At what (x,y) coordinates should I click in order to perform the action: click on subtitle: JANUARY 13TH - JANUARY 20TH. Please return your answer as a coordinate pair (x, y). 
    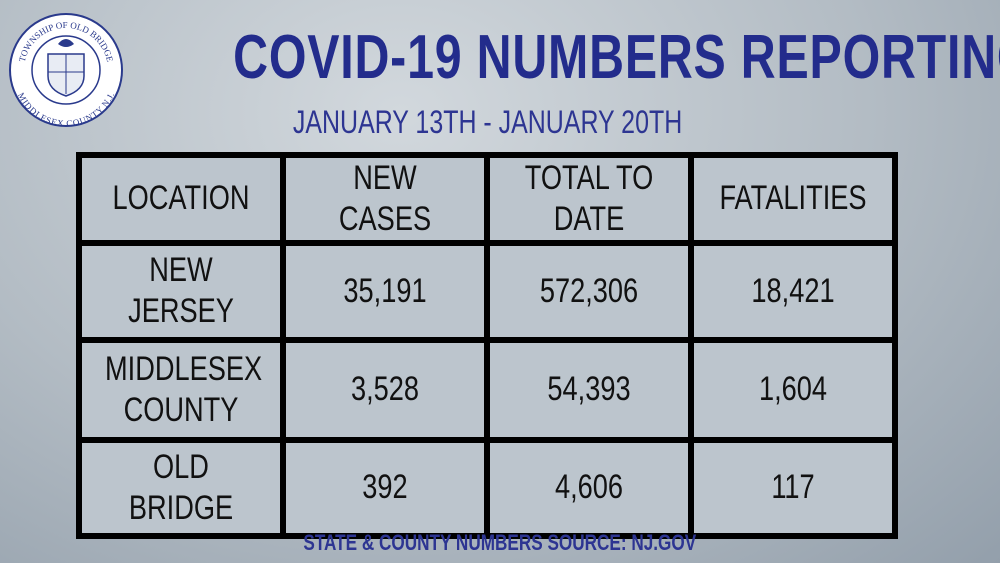
    Looking at the image, I should click on (488, 122).